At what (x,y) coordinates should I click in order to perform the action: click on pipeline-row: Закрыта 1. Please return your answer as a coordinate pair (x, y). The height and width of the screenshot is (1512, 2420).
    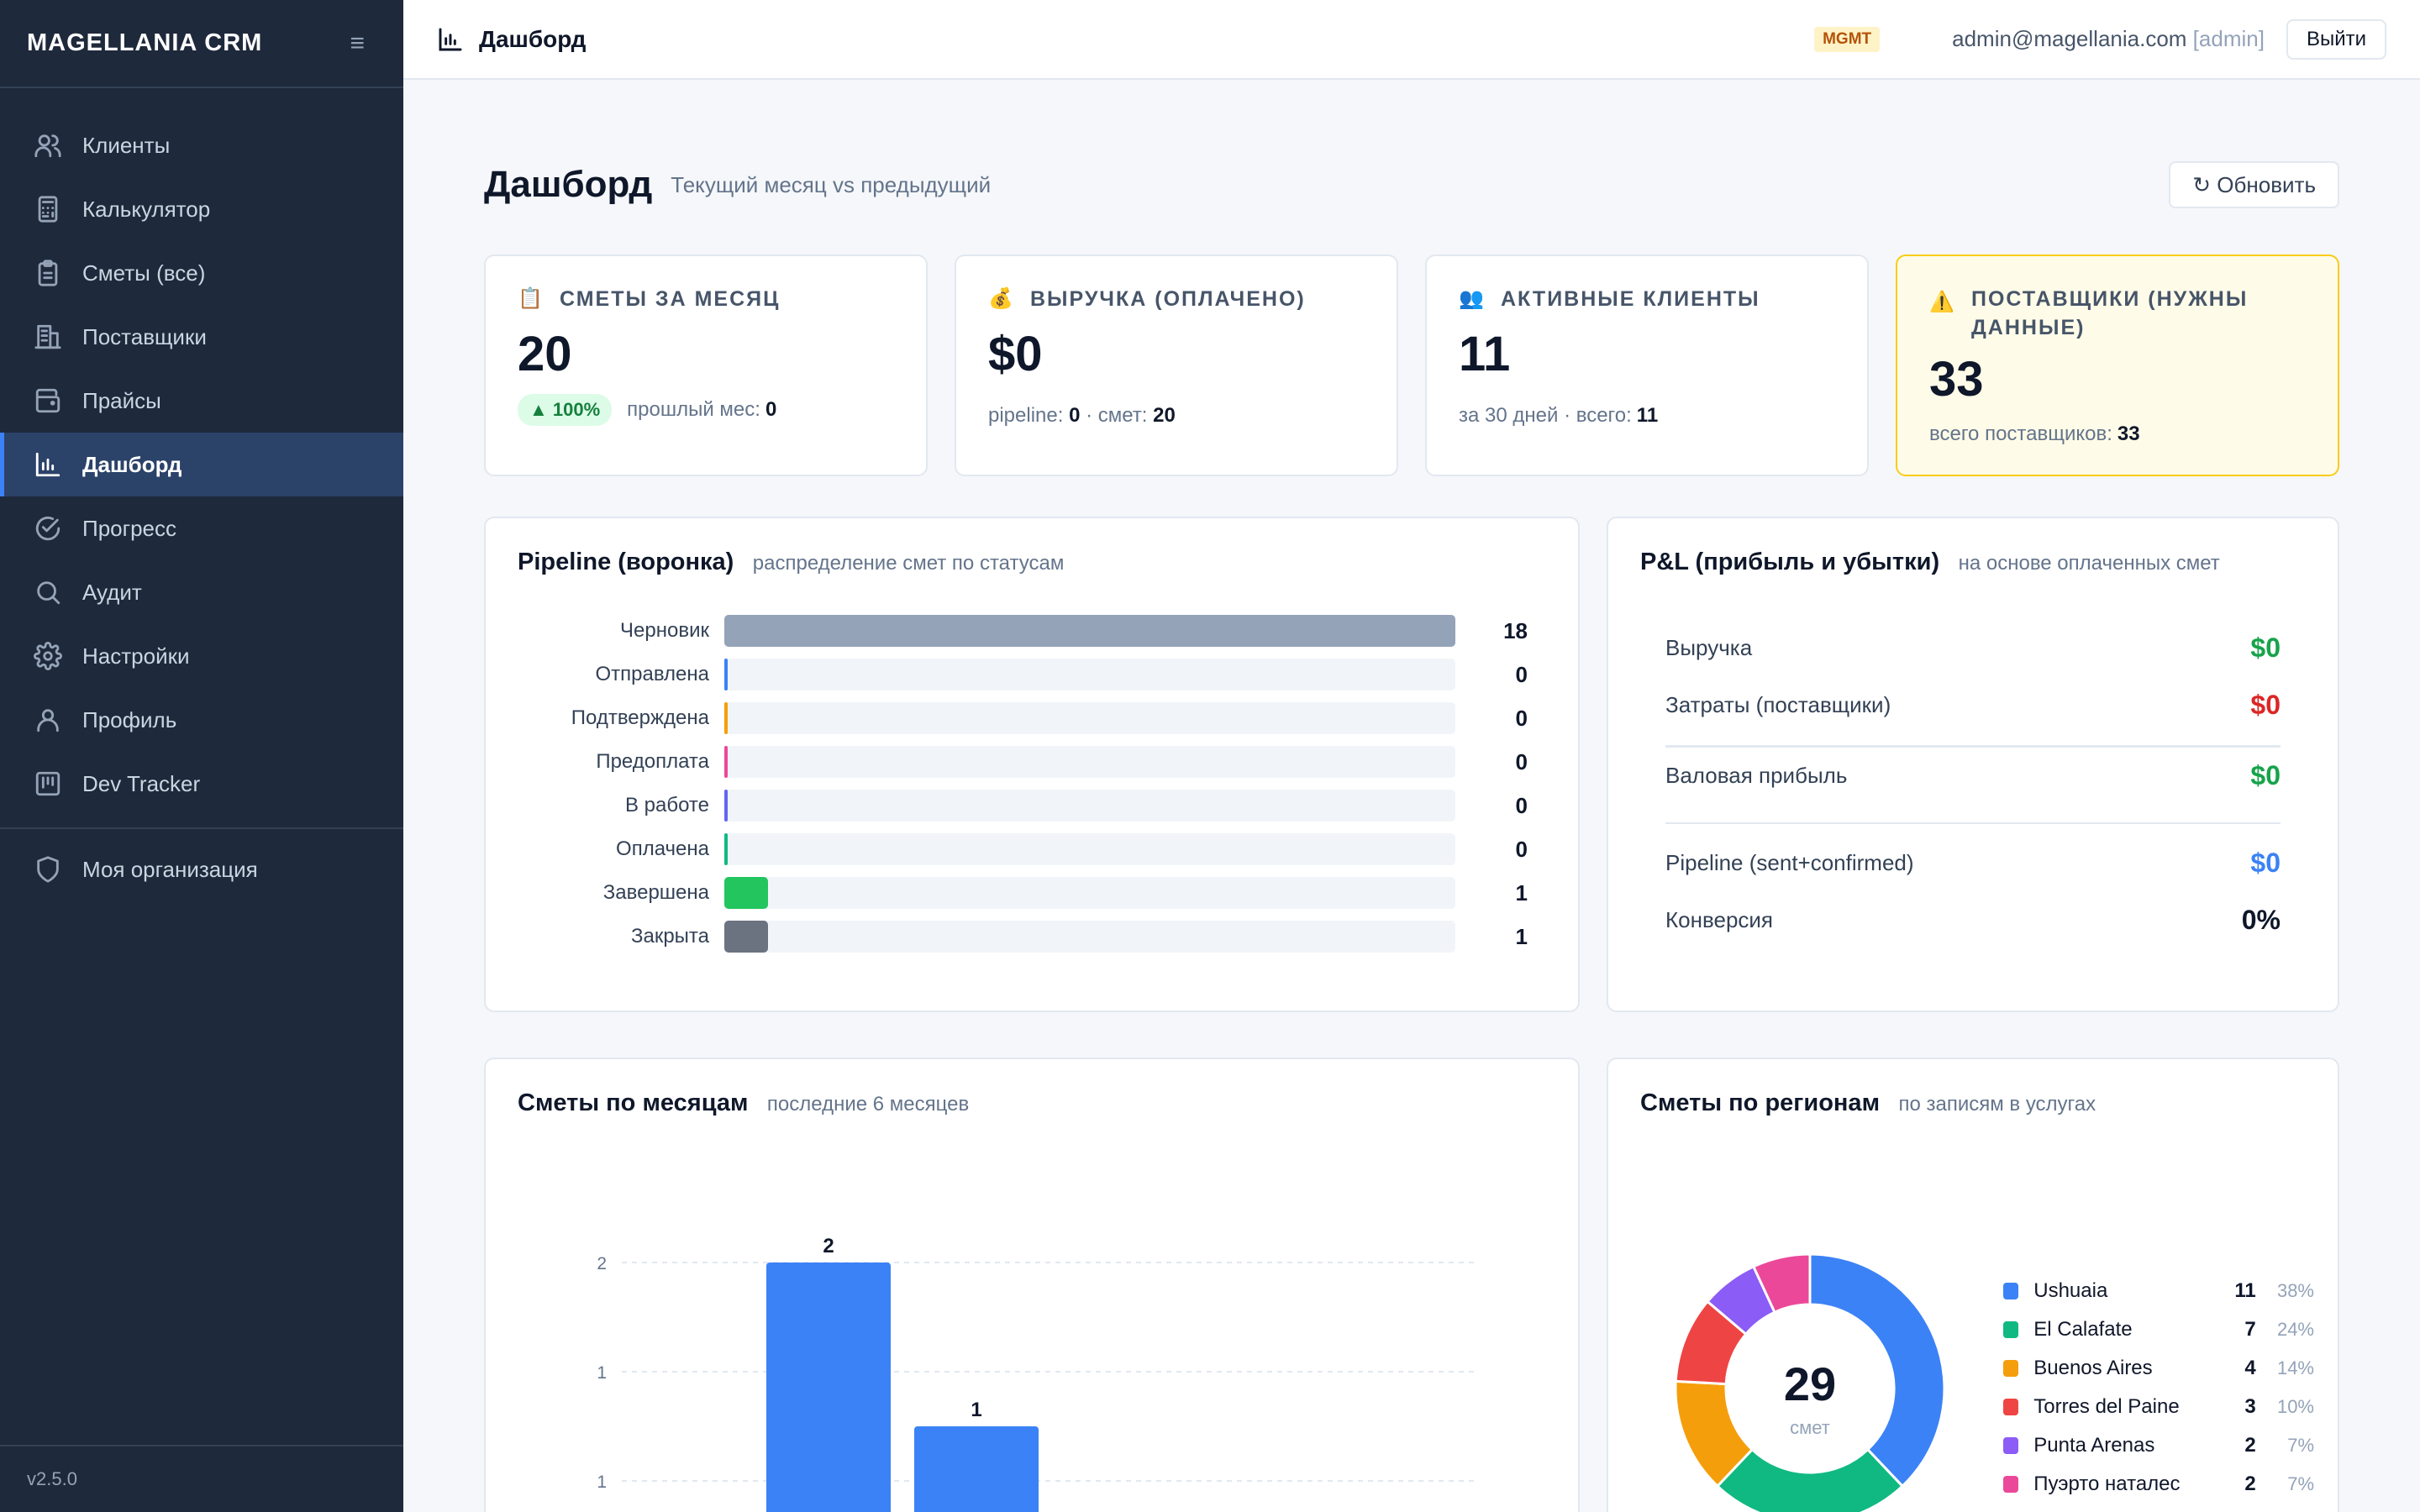
    Looking at the image, I should click on (1032, 936).